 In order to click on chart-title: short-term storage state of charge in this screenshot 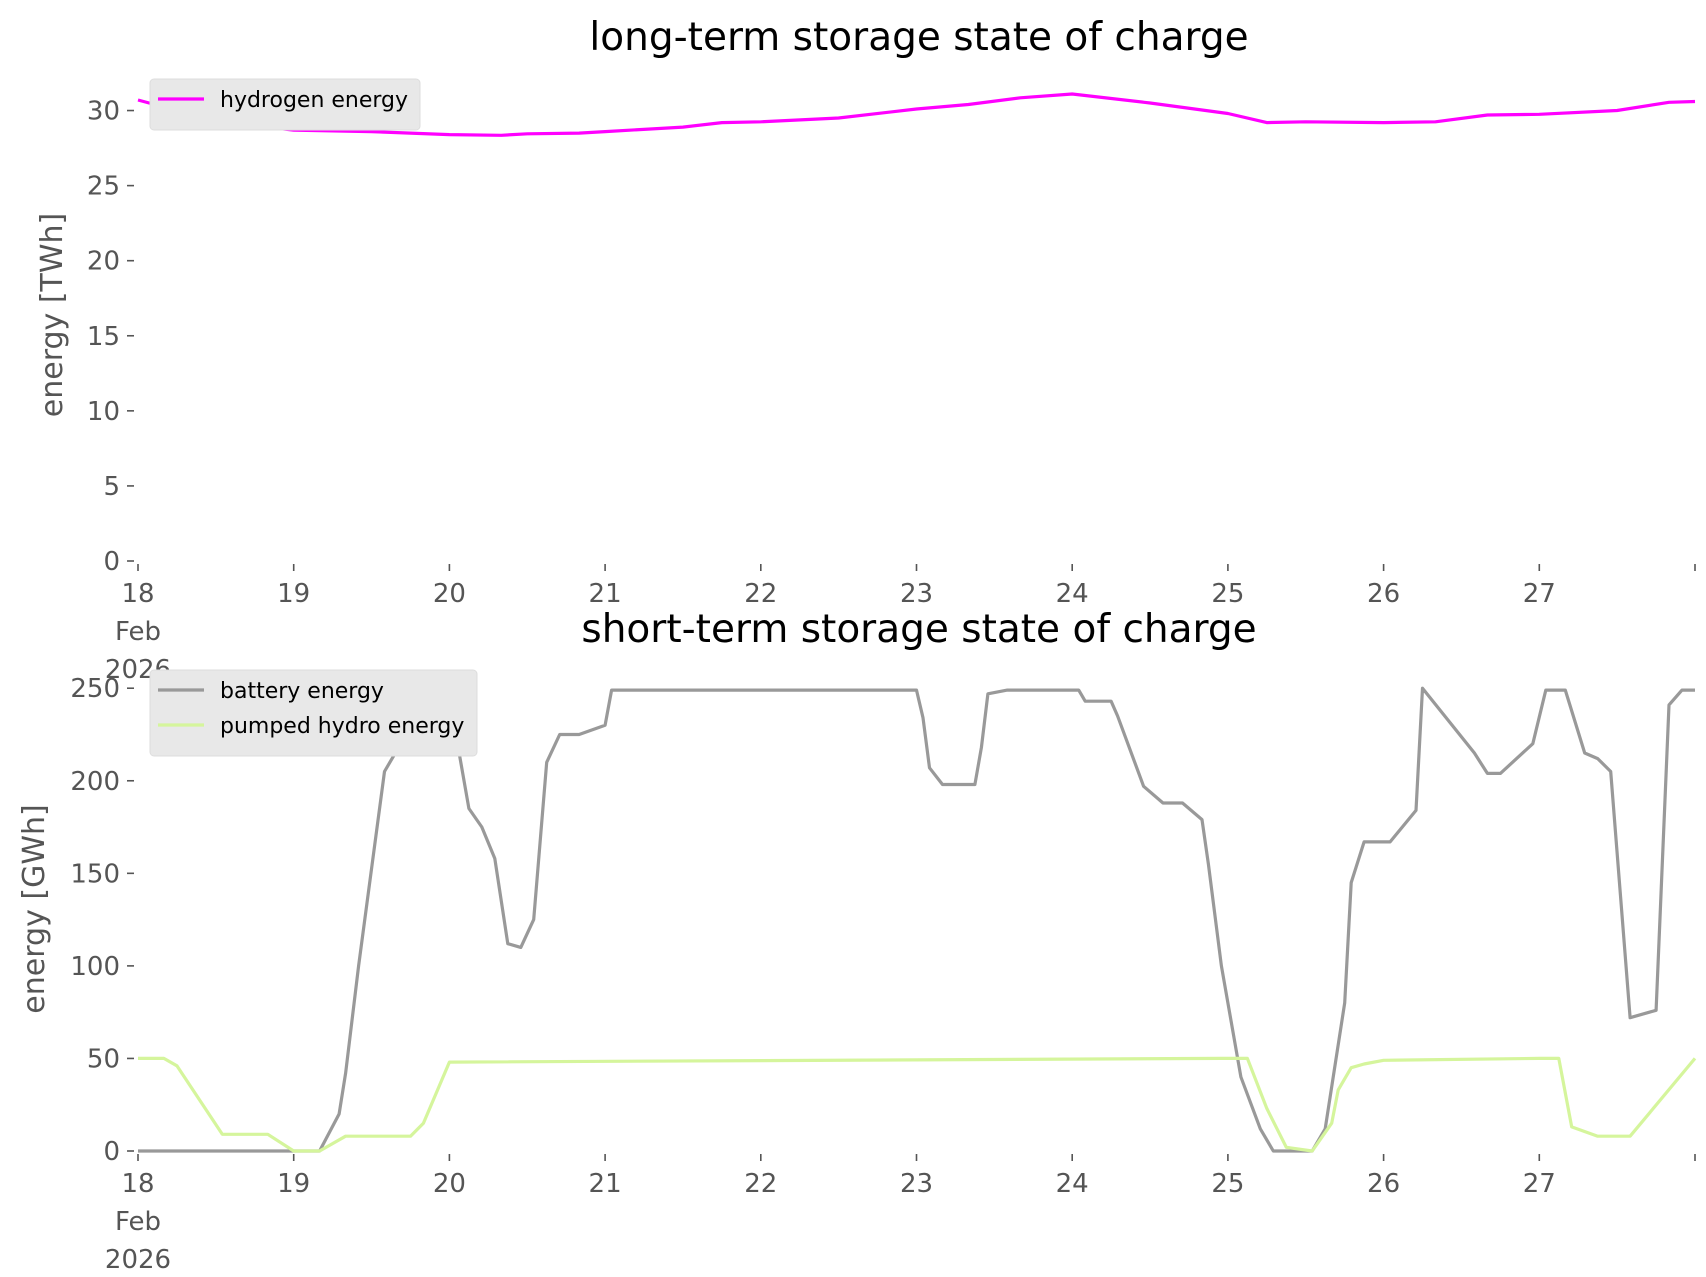, I will do `click(918, 629)`.